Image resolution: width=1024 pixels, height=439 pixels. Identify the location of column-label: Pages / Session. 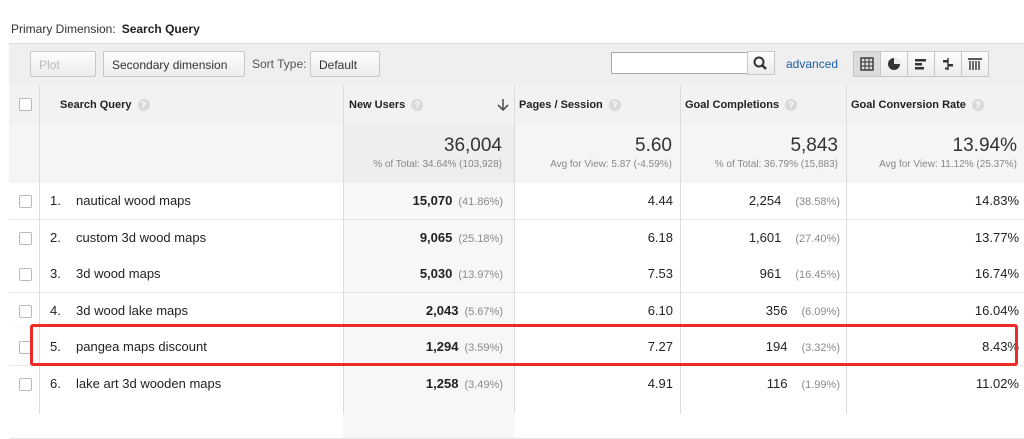
(561, 105).